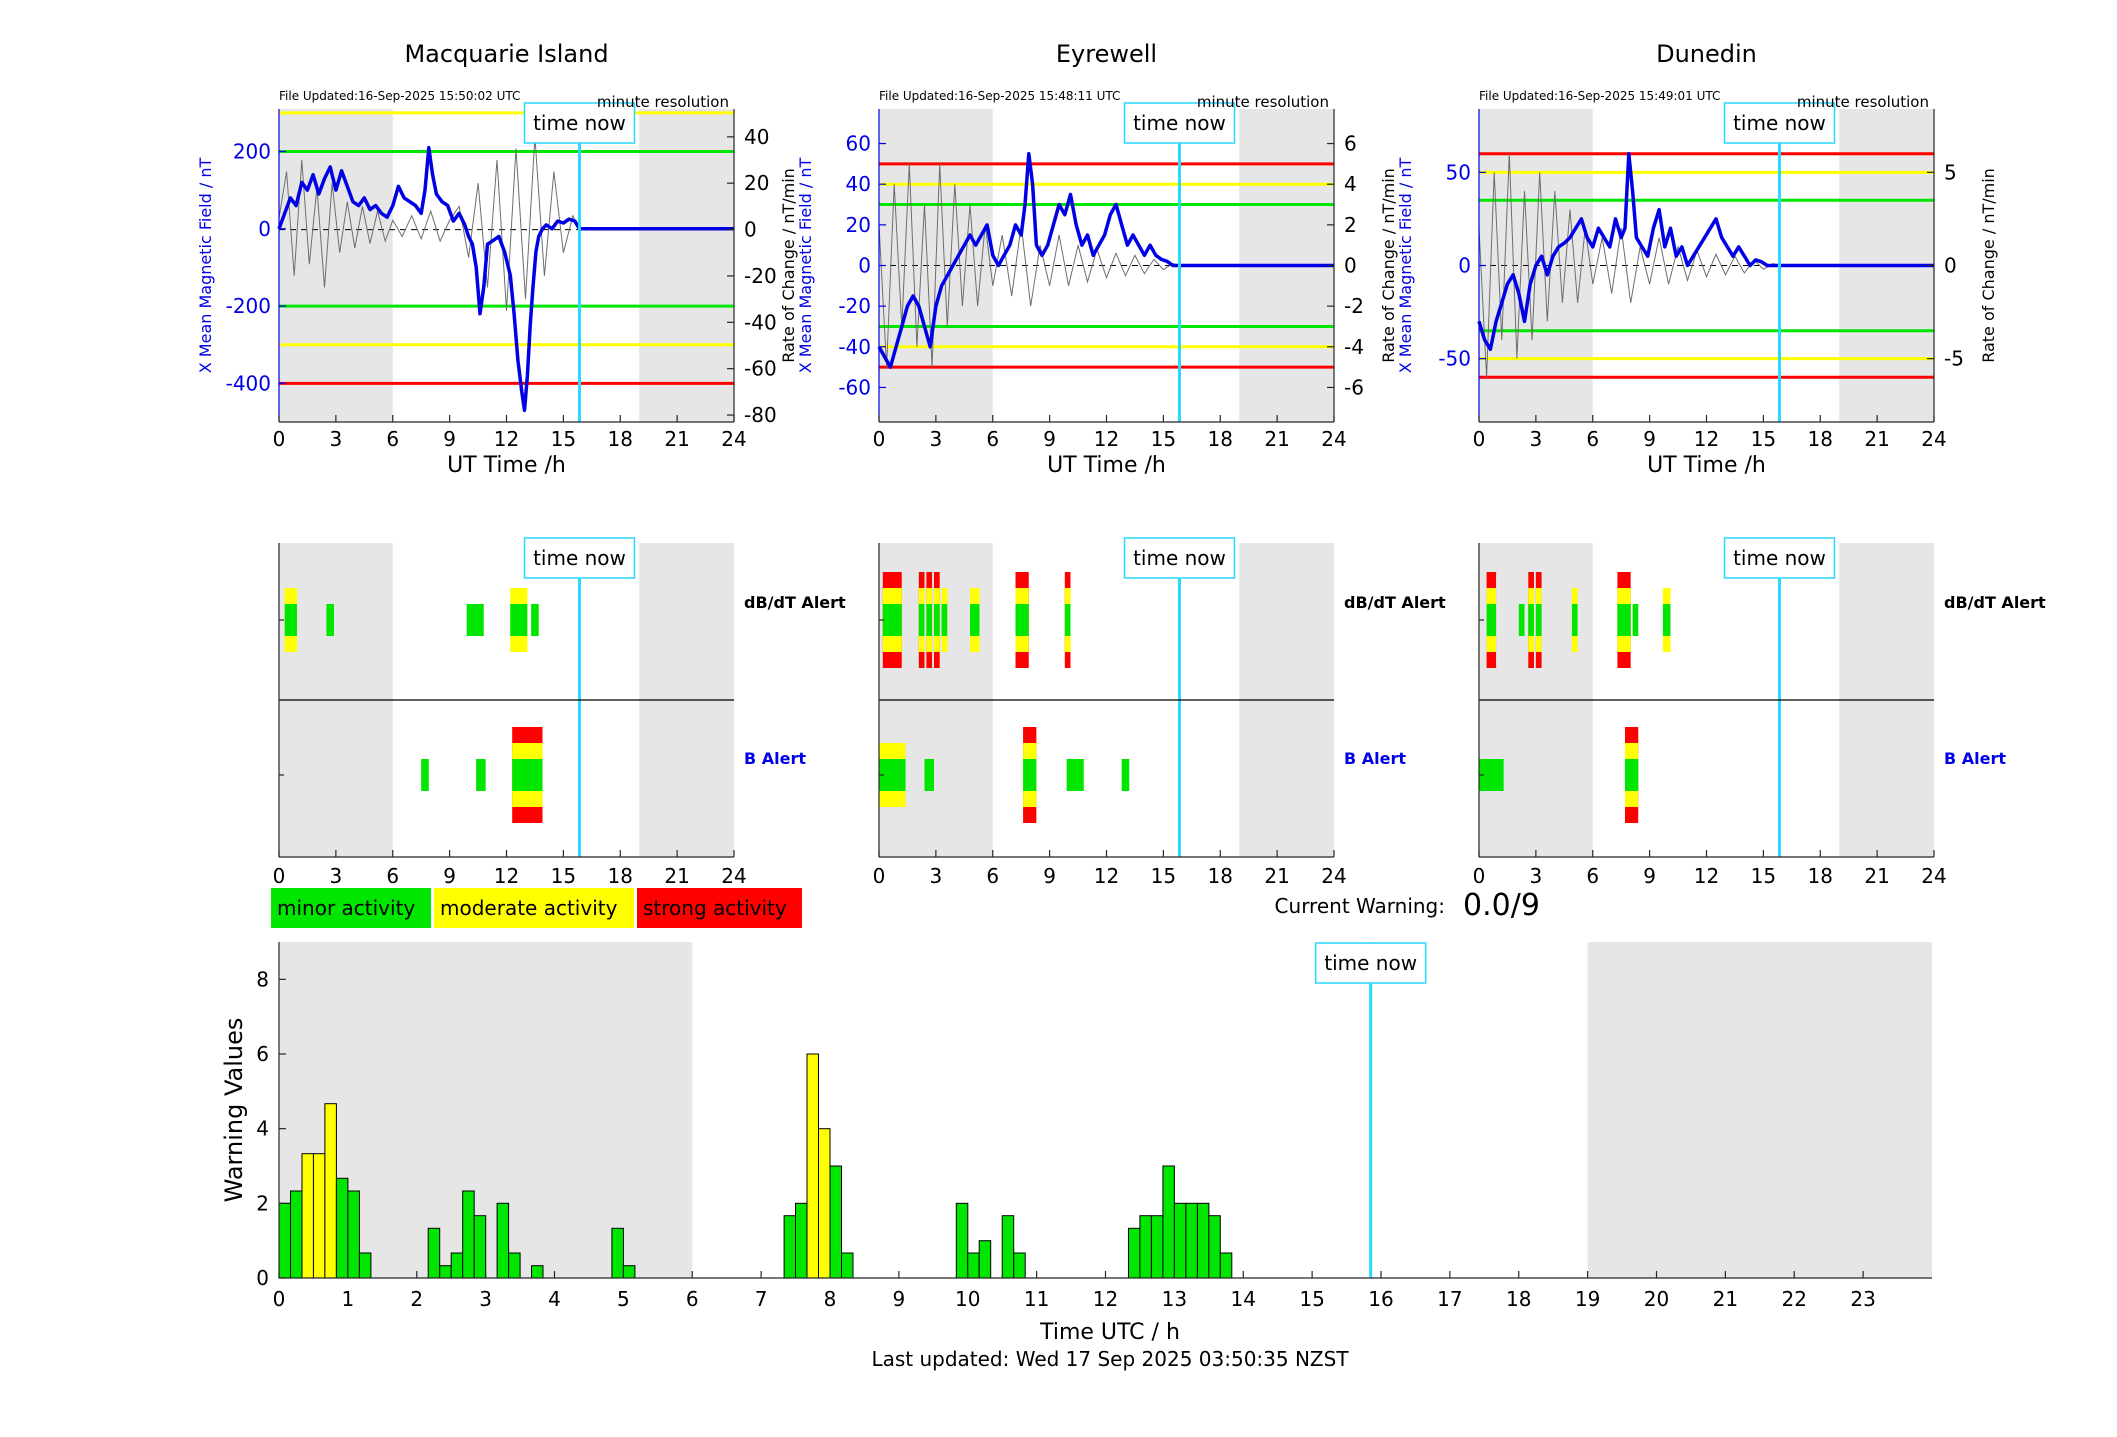 The width and height of the screenshot is (2117, 1437). Describe the element at coordinates (1360, 906) in the screenshot. I see `current-warning-label: Current Warning:` at that location.